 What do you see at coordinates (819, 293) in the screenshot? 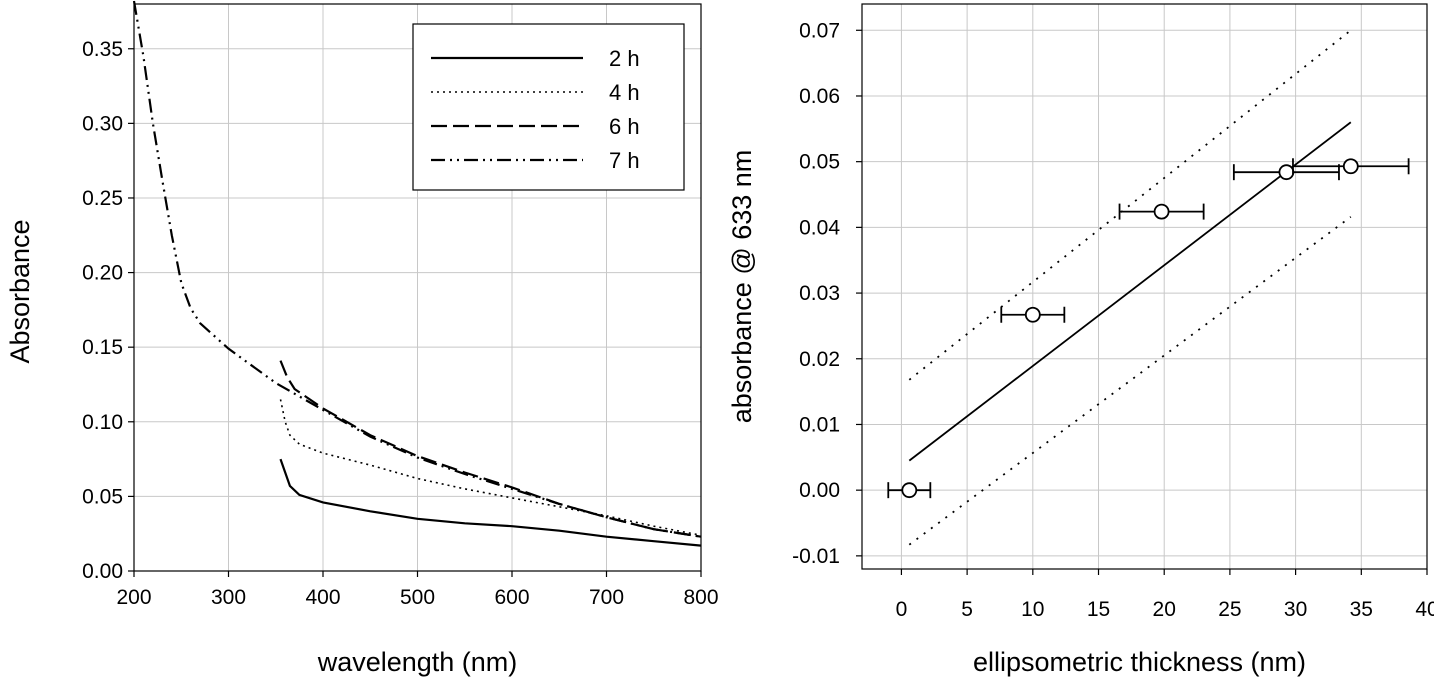
I see `right-y-tick-label: 0.03` at bounding box center [819, 293].